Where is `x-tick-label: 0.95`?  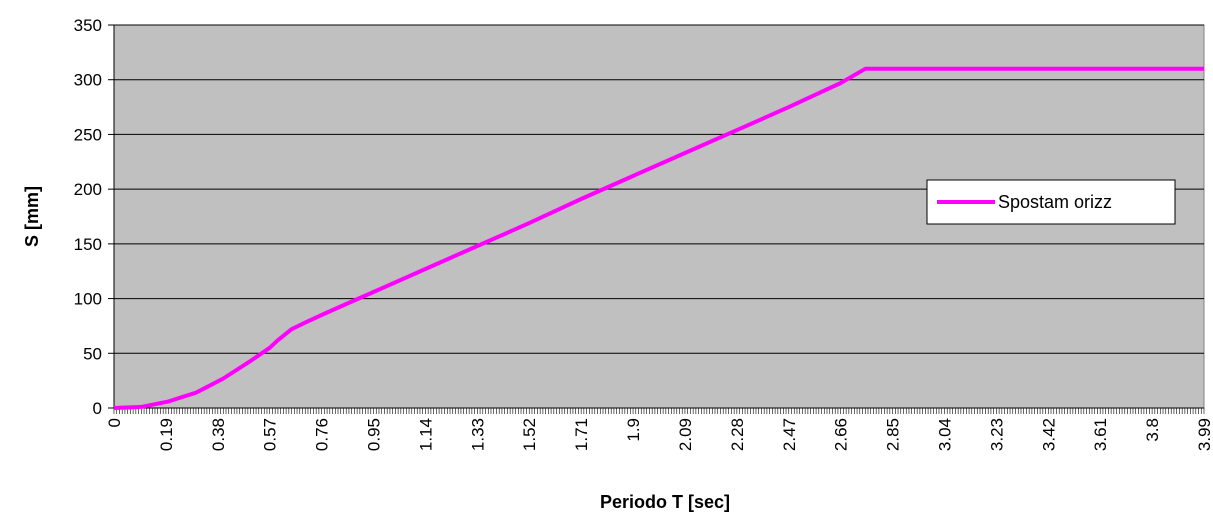
x-tick-label: 0.95 is located at coordinates (374, 434).